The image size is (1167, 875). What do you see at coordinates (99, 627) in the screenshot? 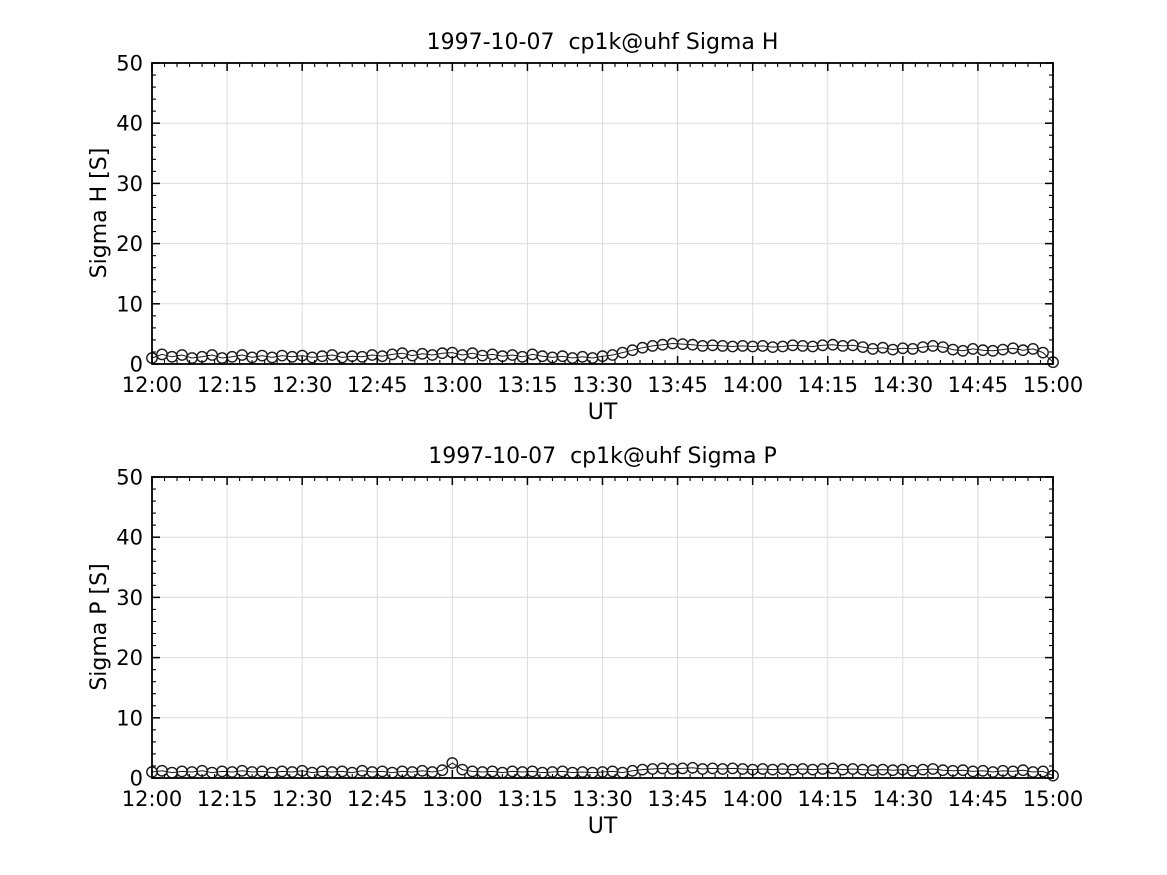
I see `sigma-p-y-axis-label: Sigma P [S]` at bounding box center [99, 627].